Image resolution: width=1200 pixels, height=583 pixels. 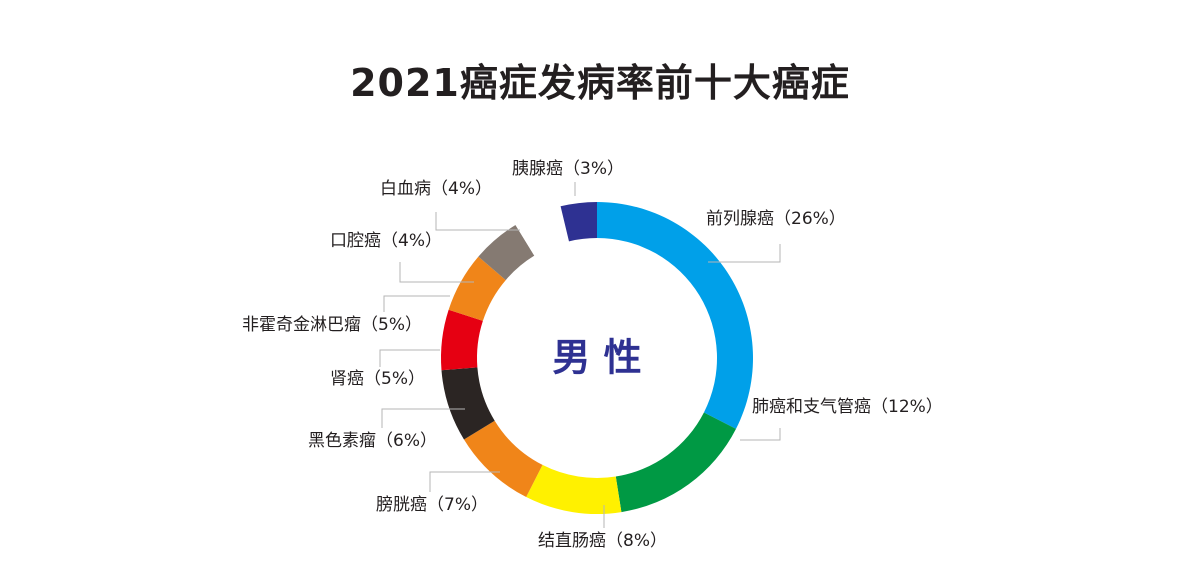 What do you see at coordinates (847, 407) in the screenshot?
I see `slice-label-2: 肺癌和支气管癌（12%）` at bounding box center [847, 407].